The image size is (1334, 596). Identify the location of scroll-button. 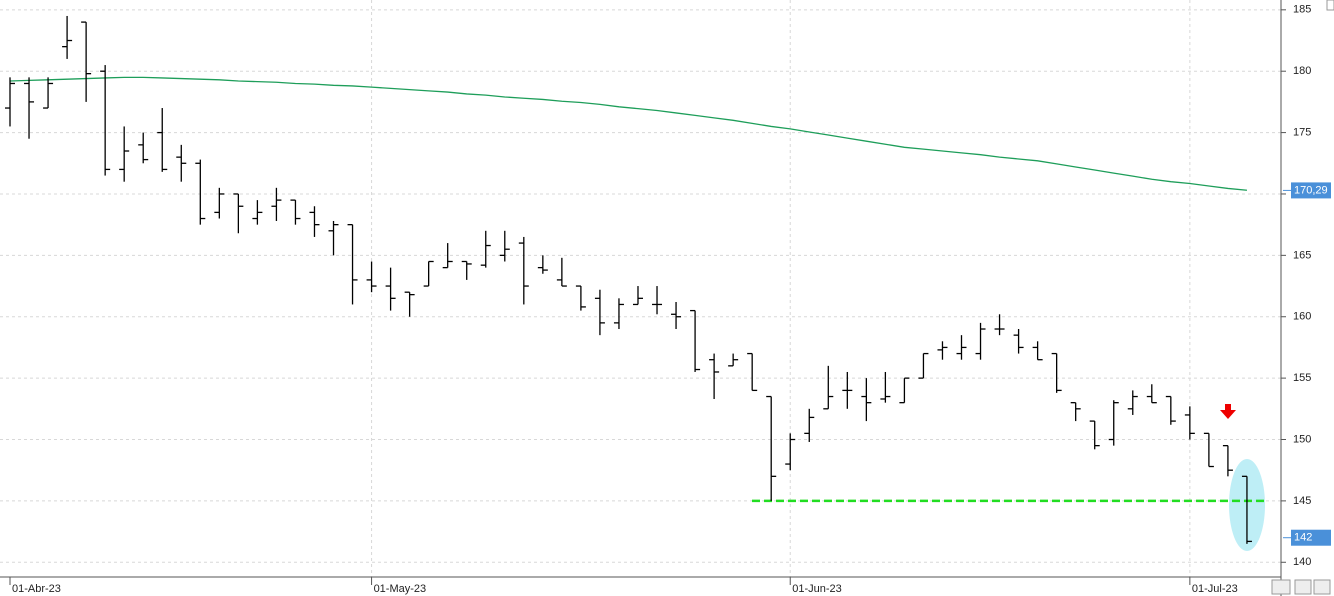
(1330, 5).